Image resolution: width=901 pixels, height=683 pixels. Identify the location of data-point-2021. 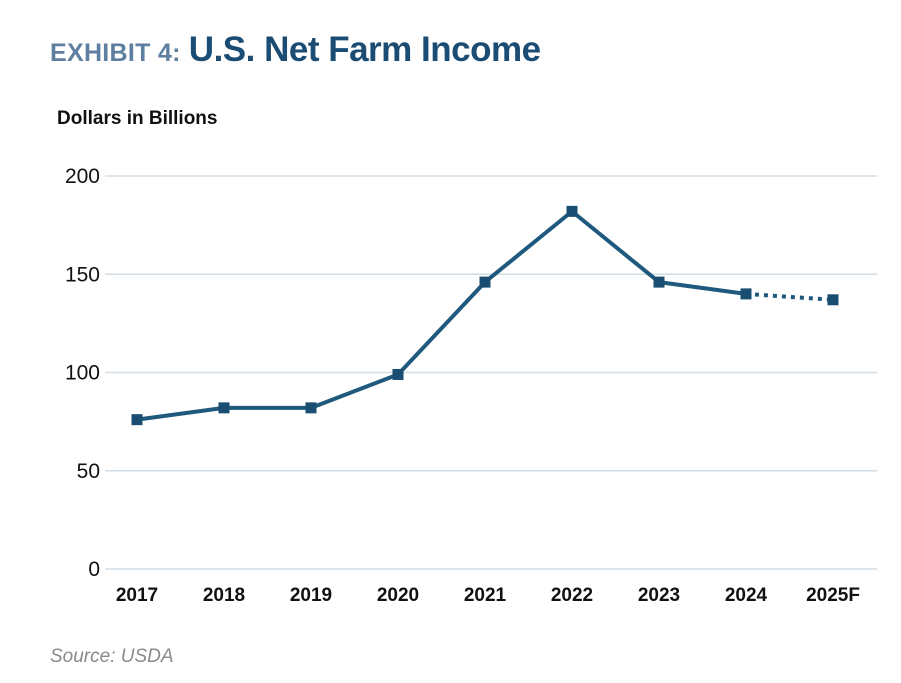
(485, 282).